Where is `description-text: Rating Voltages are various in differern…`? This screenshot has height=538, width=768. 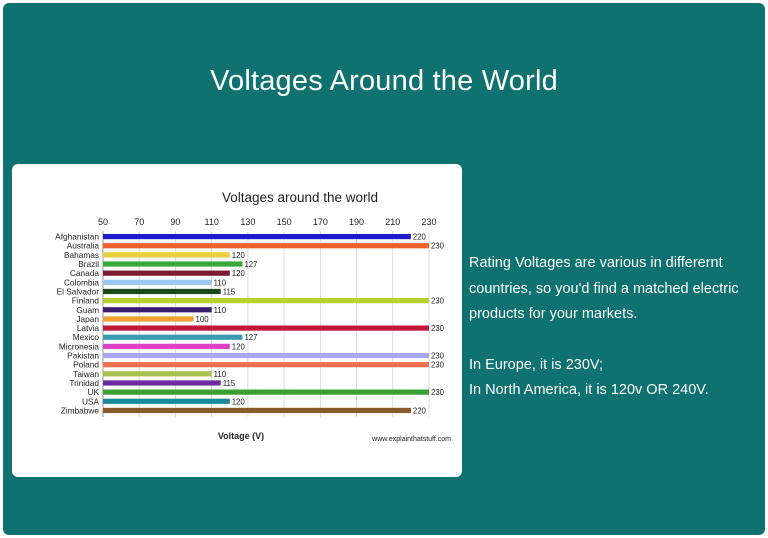
description-text: Rating Voltages are various in differern… is located at coordinates (614, 327).